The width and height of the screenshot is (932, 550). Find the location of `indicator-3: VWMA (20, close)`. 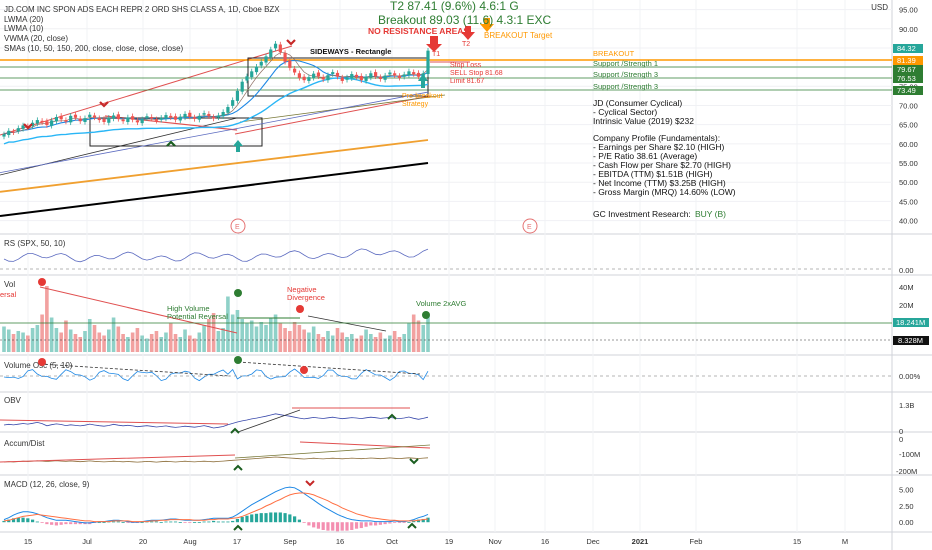

indicator-3: VWMA (20, close) is located at coordinates (36, 38).